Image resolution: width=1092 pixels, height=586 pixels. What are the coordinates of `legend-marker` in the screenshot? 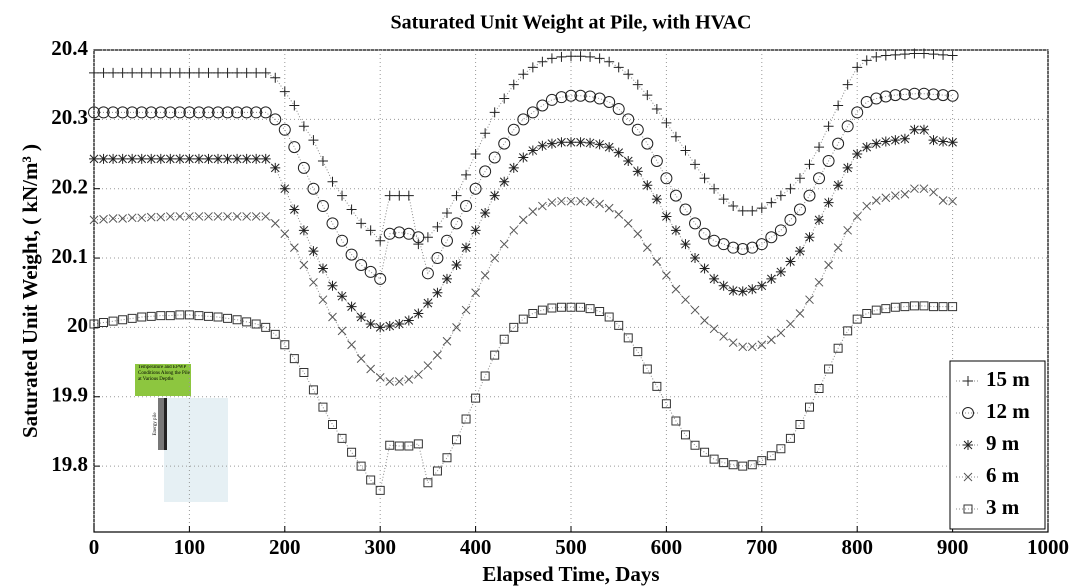 It's located at (968, 445).